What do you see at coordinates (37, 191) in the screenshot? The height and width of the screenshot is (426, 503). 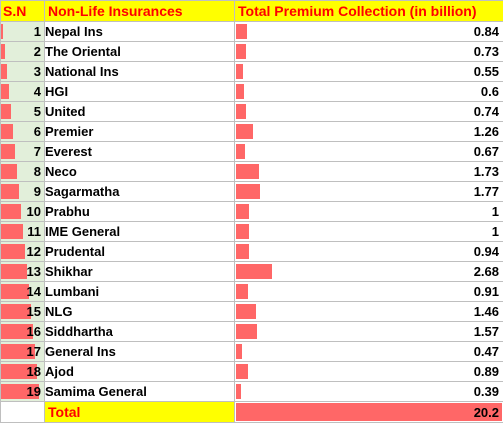 I see `sn-value: 9` at bounding box center [37, 191].